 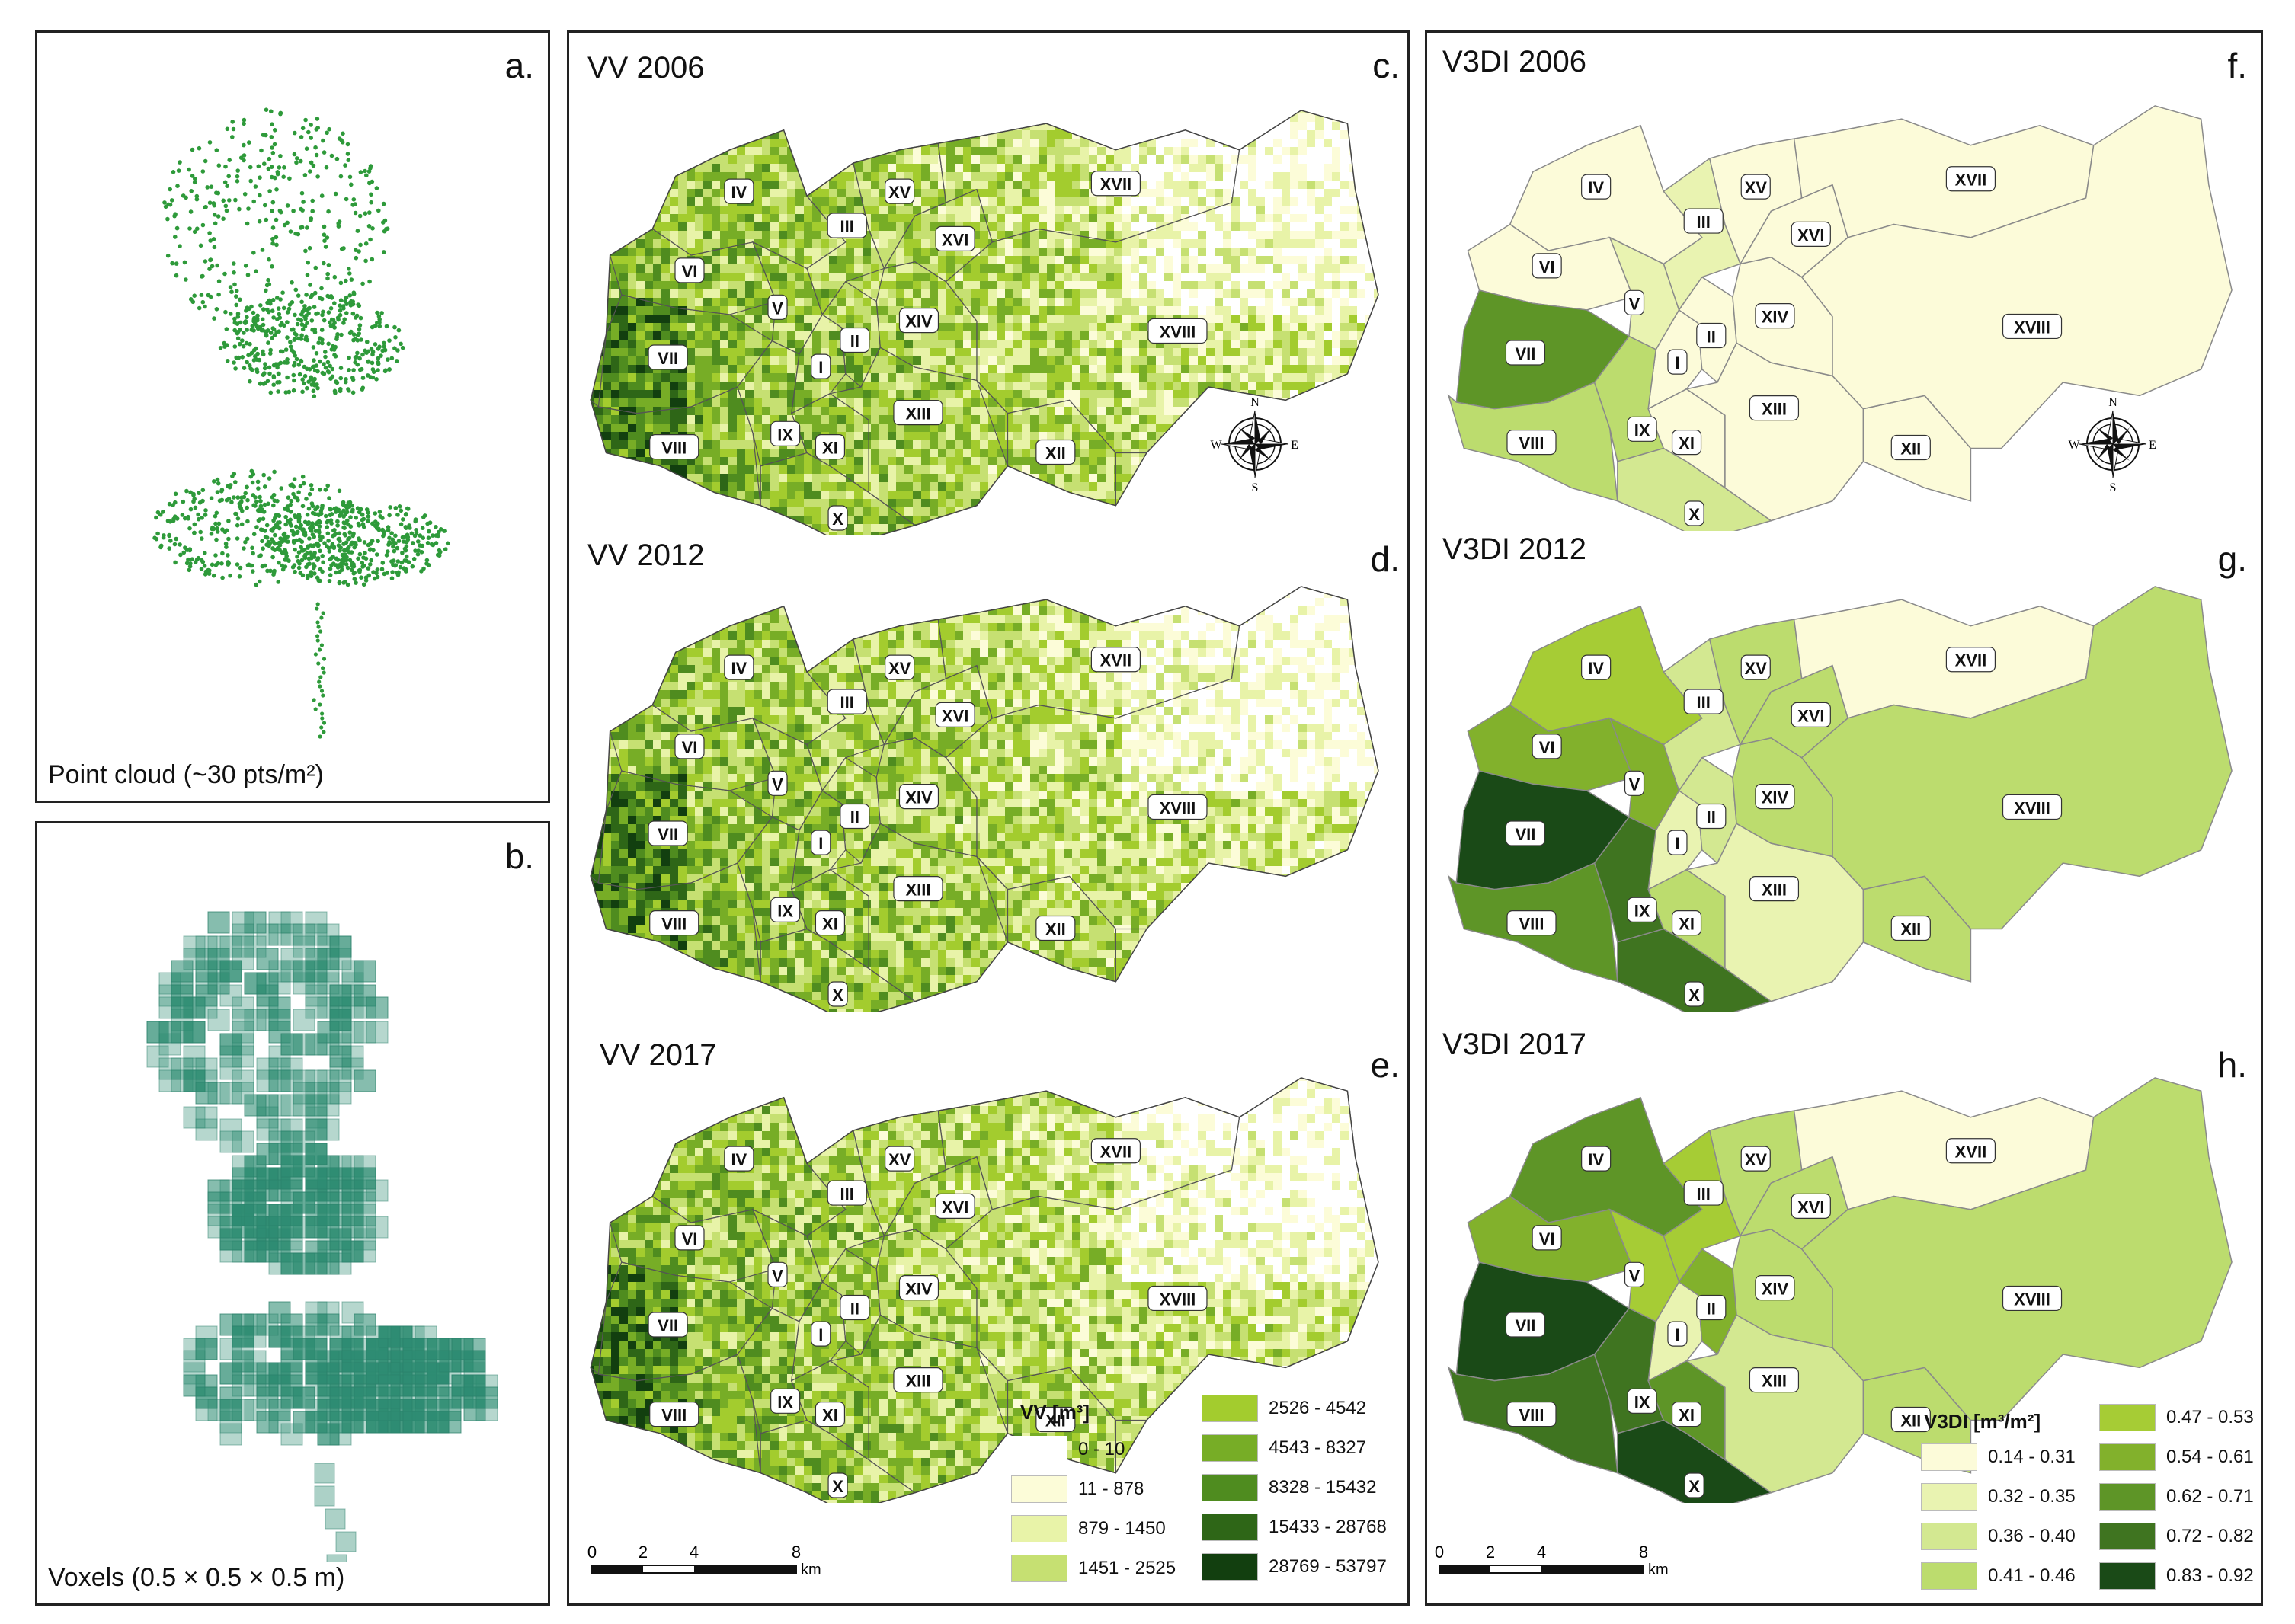 What do you see at coordinates (519, 856) in the screenshot?
I see `panel-letter-b: b.` at bounding box center [519, 856].